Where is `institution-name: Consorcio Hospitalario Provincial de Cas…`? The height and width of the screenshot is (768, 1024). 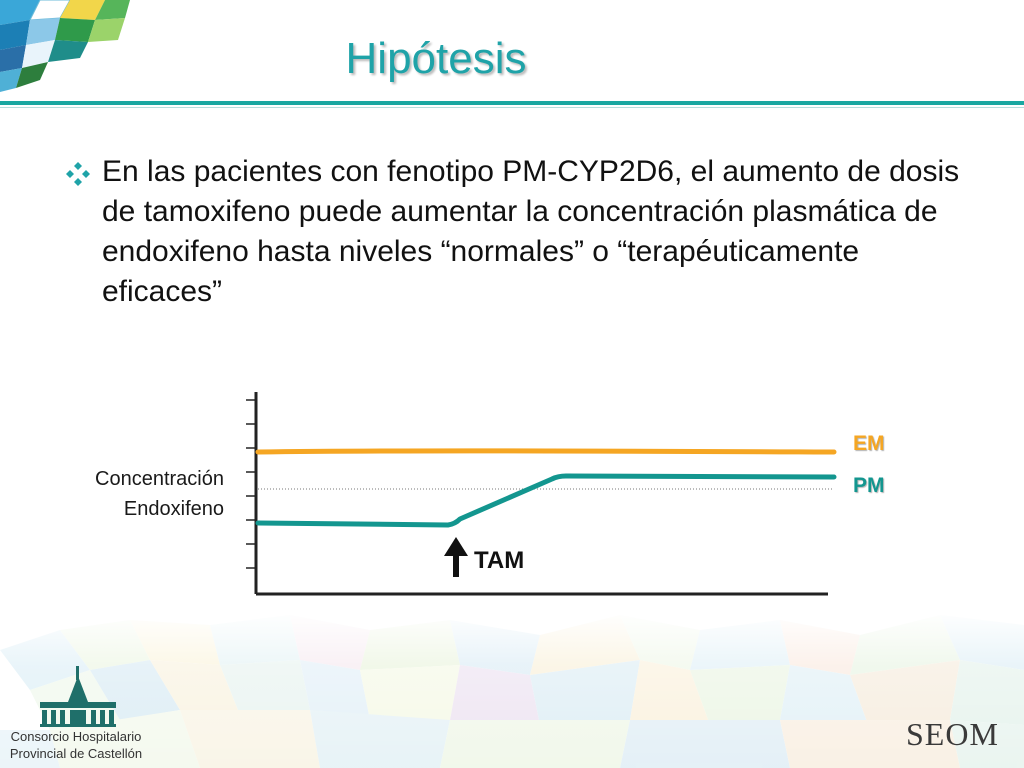
institution-name: Consorcio Hospitalario Provincial de Cas… is located at coordinates (76, 745).